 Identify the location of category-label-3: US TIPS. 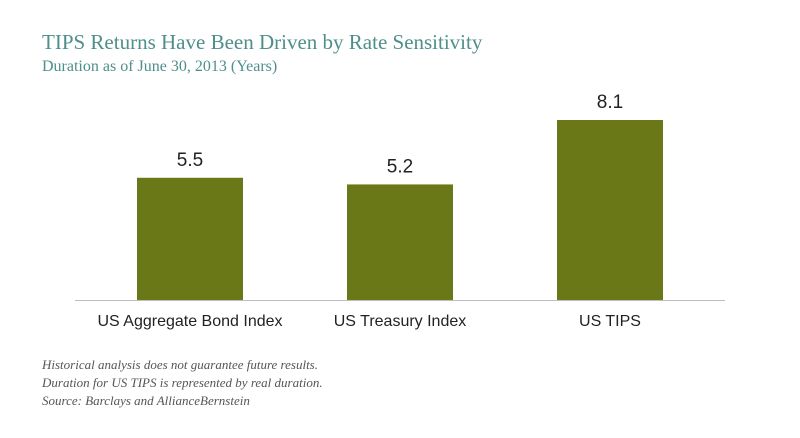
(610, 321).